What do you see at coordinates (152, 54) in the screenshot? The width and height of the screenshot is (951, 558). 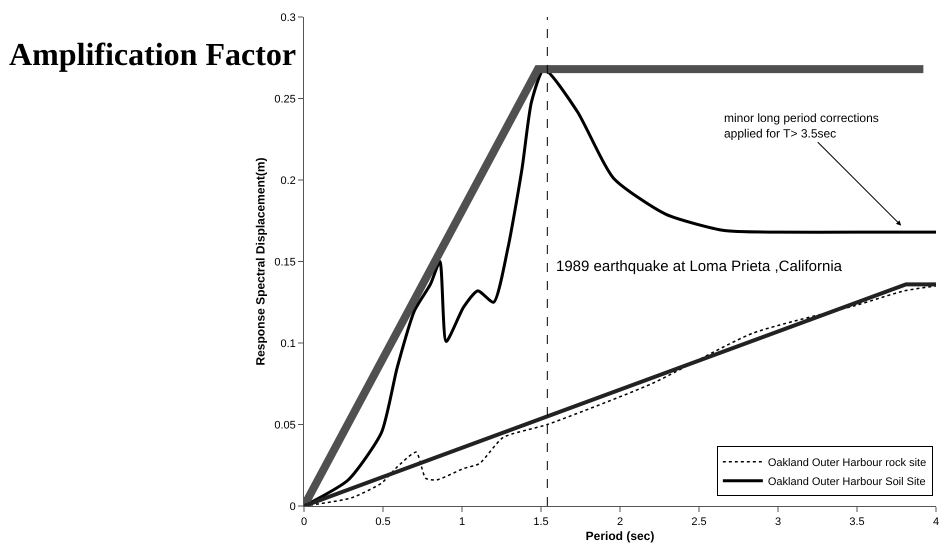 I see `text: Amplification Factor` at bounding box center [152, 54].